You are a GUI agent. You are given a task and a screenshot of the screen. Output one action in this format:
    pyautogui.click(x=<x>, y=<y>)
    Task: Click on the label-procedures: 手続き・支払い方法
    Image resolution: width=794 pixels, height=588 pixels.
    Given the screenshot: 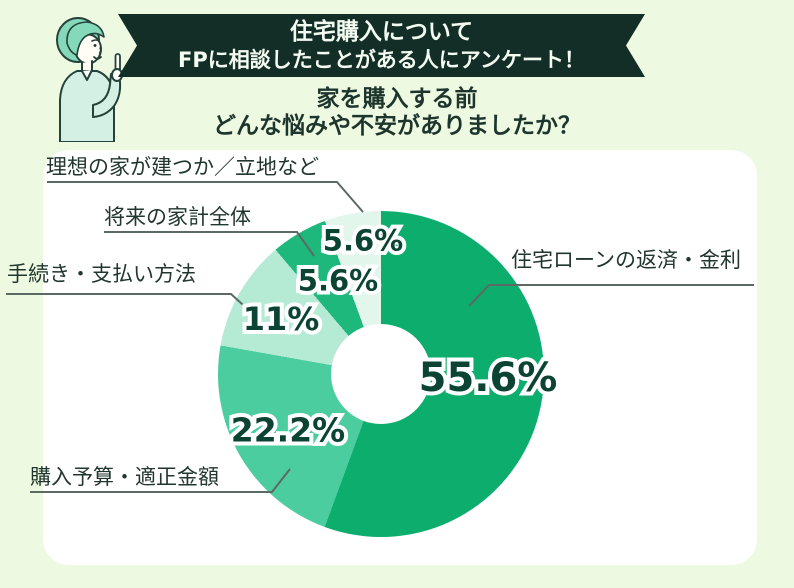 What is the action you would take?
    pyautogui.click(x=101, y=274)
    